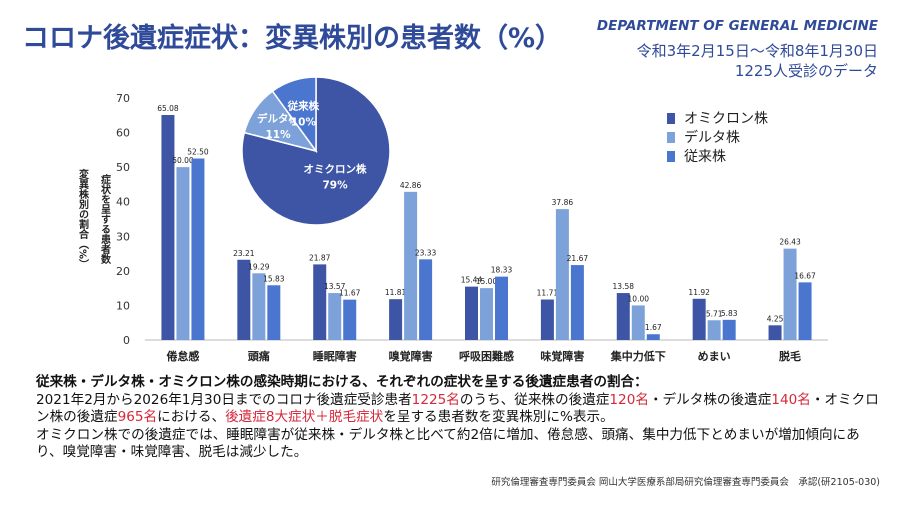  Describe the element at coordinates (805, 275) in the screenshot. I see `bar-value-label: 16.67` at that location.